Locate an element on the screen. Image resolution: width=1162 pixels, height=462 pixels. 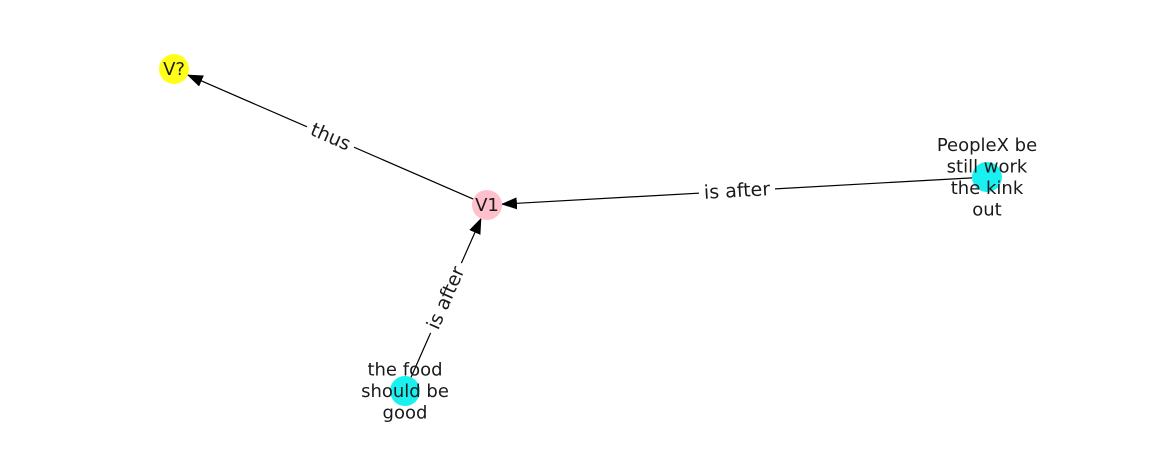
edge-v1-to-v_q: thus is located at coordinates (330, 137).